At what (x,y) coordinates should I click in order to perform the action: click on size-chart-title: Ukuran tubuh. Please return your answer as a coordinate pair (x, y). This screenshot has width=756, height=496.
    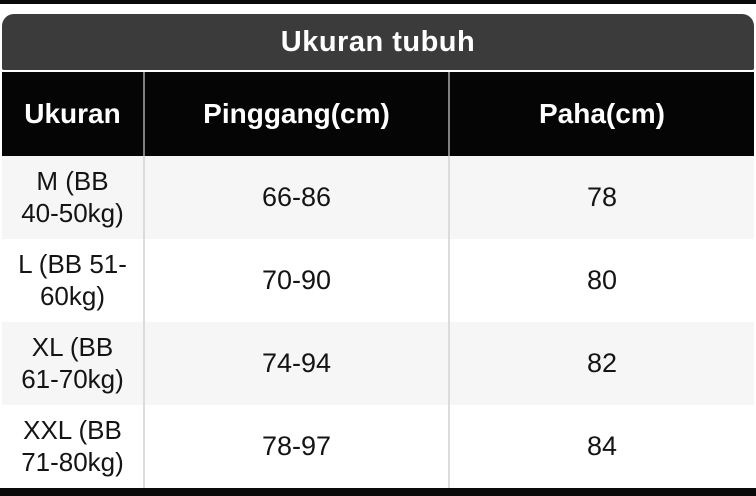
    Looking at the image, I should click on (378, 41).